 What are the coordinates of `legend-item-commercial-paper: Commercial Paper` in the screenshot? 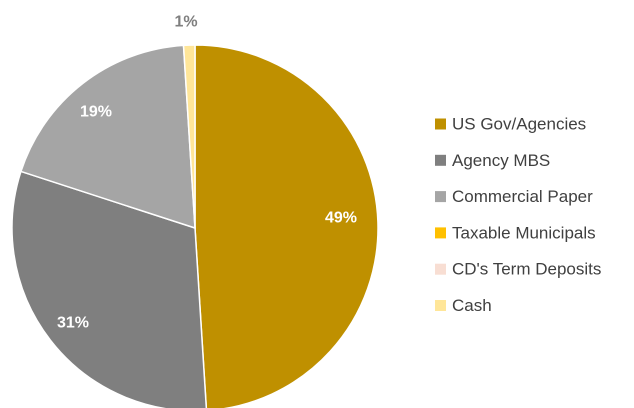 It's located at (514, 196).